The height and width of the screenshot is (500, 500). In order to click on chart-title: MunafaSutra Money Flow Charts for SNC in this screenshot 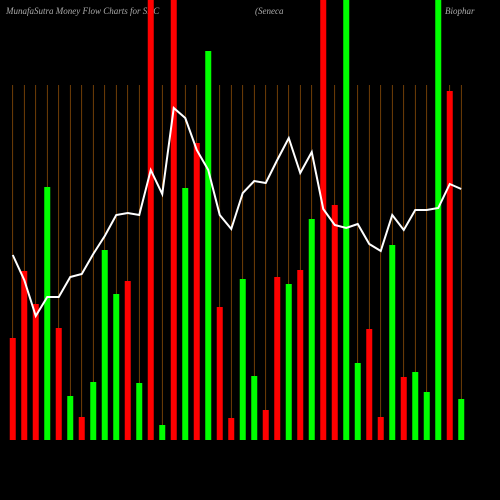, I will do `click(82, 11)`.